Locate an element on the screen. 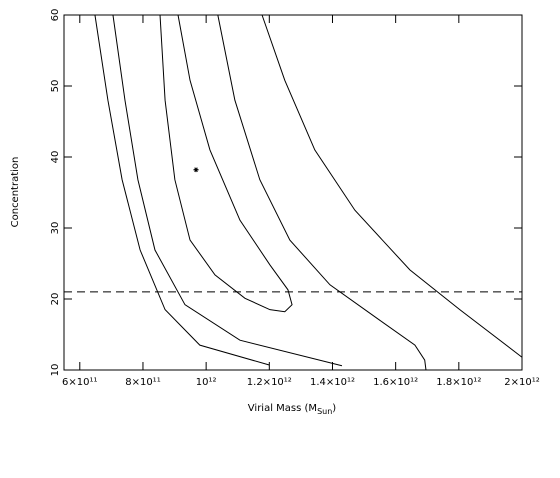 The width and height of the screenshot is (560, 478). x-tick-label: 2×10¹² is located at coordinates (521, 382).